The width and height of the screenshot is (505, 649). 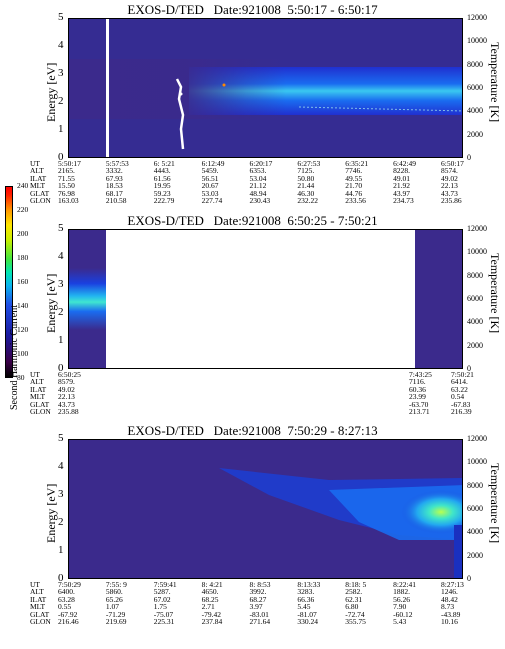 What do you see at coordinates (65, 607) in the screenshot?
I see `orbit-value: 0.55` at bounding box center [65, 607].